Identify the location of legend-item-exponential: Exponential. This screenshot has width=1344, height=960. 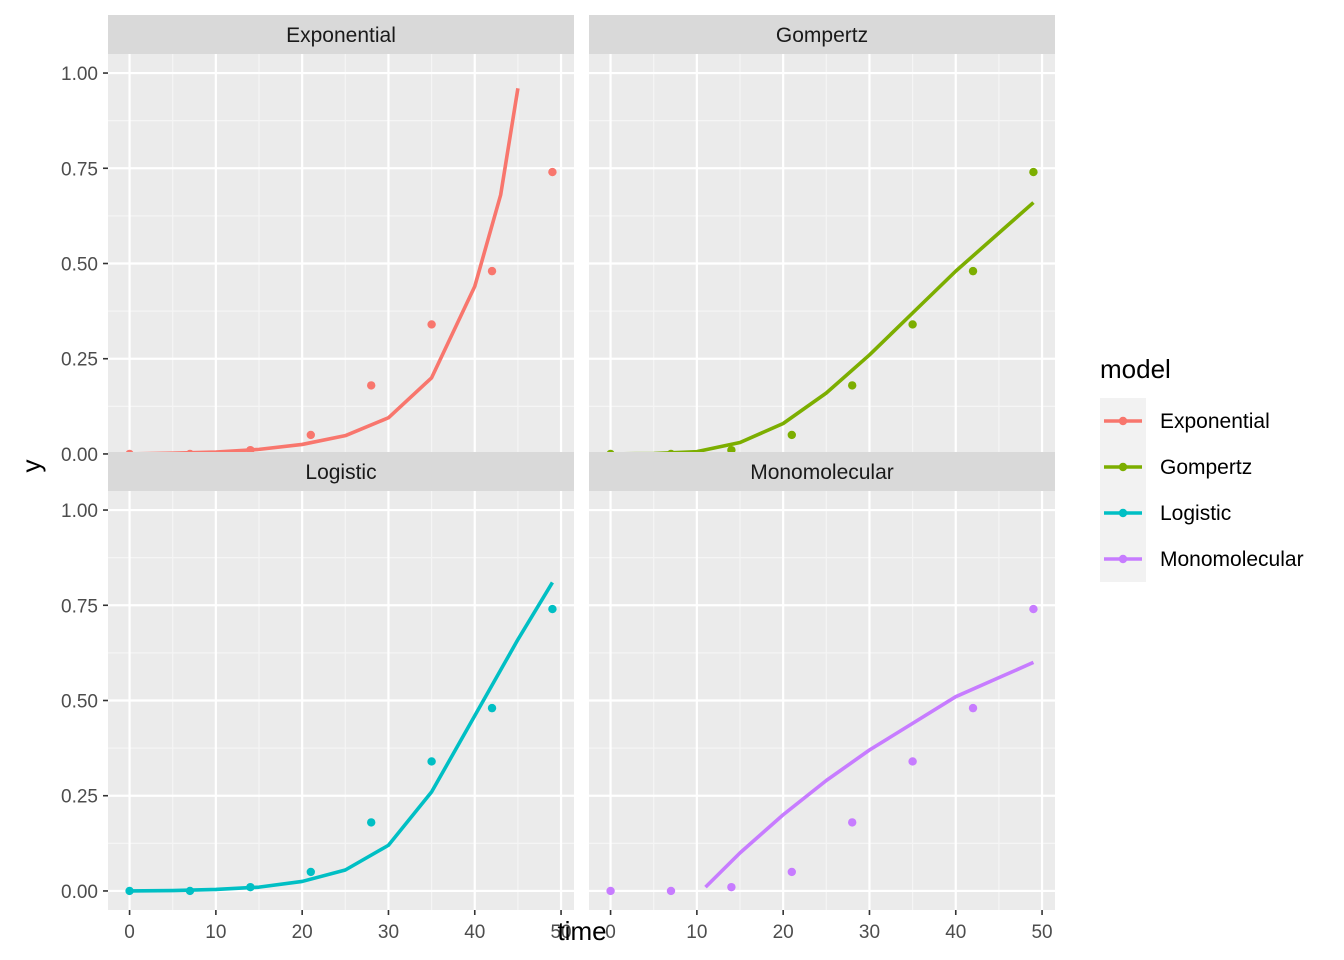
(1185, 421).